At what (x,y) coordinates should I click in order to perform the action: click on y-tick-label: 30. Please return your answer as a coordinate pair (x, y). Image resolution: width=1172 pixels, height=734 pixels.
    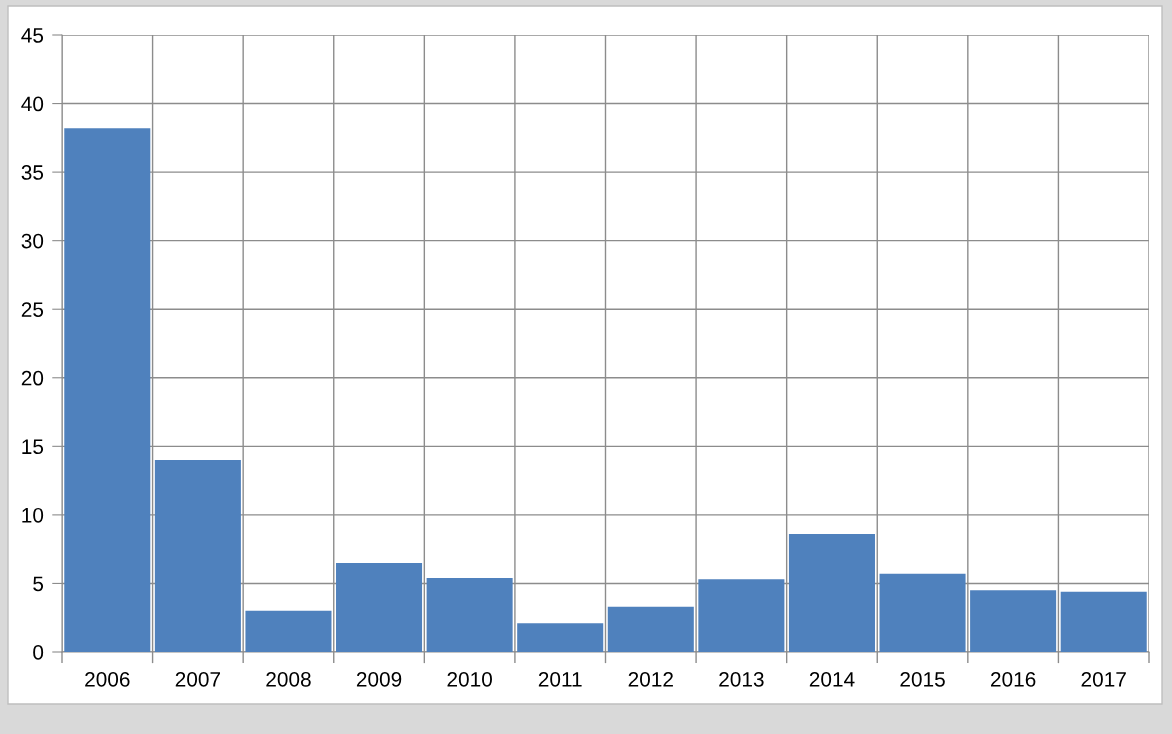
    Looking at the image, I should click on (32, 241).